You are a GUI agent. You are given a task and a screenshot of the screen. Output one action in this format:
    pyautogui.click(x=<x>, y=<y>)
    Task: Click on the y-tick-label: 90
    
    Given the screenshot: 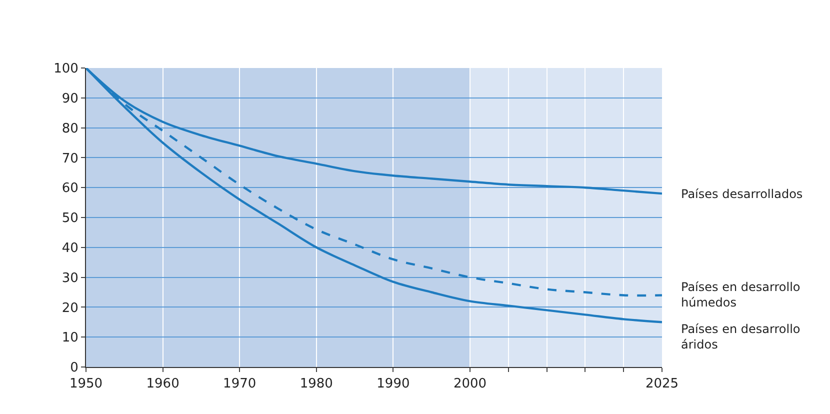 What is the action you would take?
    pyautogui.click(x=70, y=98)
    